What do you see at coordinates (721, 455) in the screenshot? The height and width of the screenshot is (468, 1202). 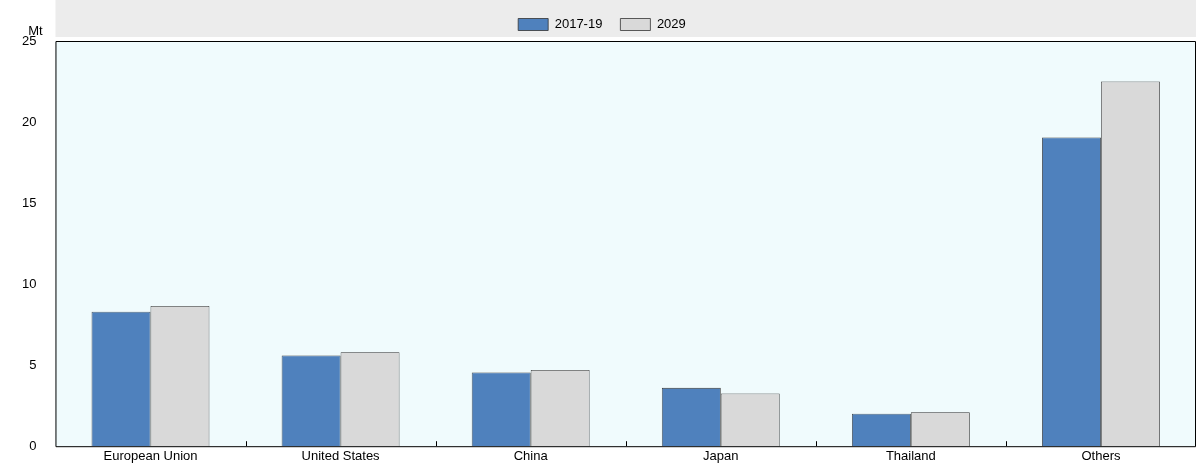 I see `x-tick-label: Japan` at bounding box center [721, 455].